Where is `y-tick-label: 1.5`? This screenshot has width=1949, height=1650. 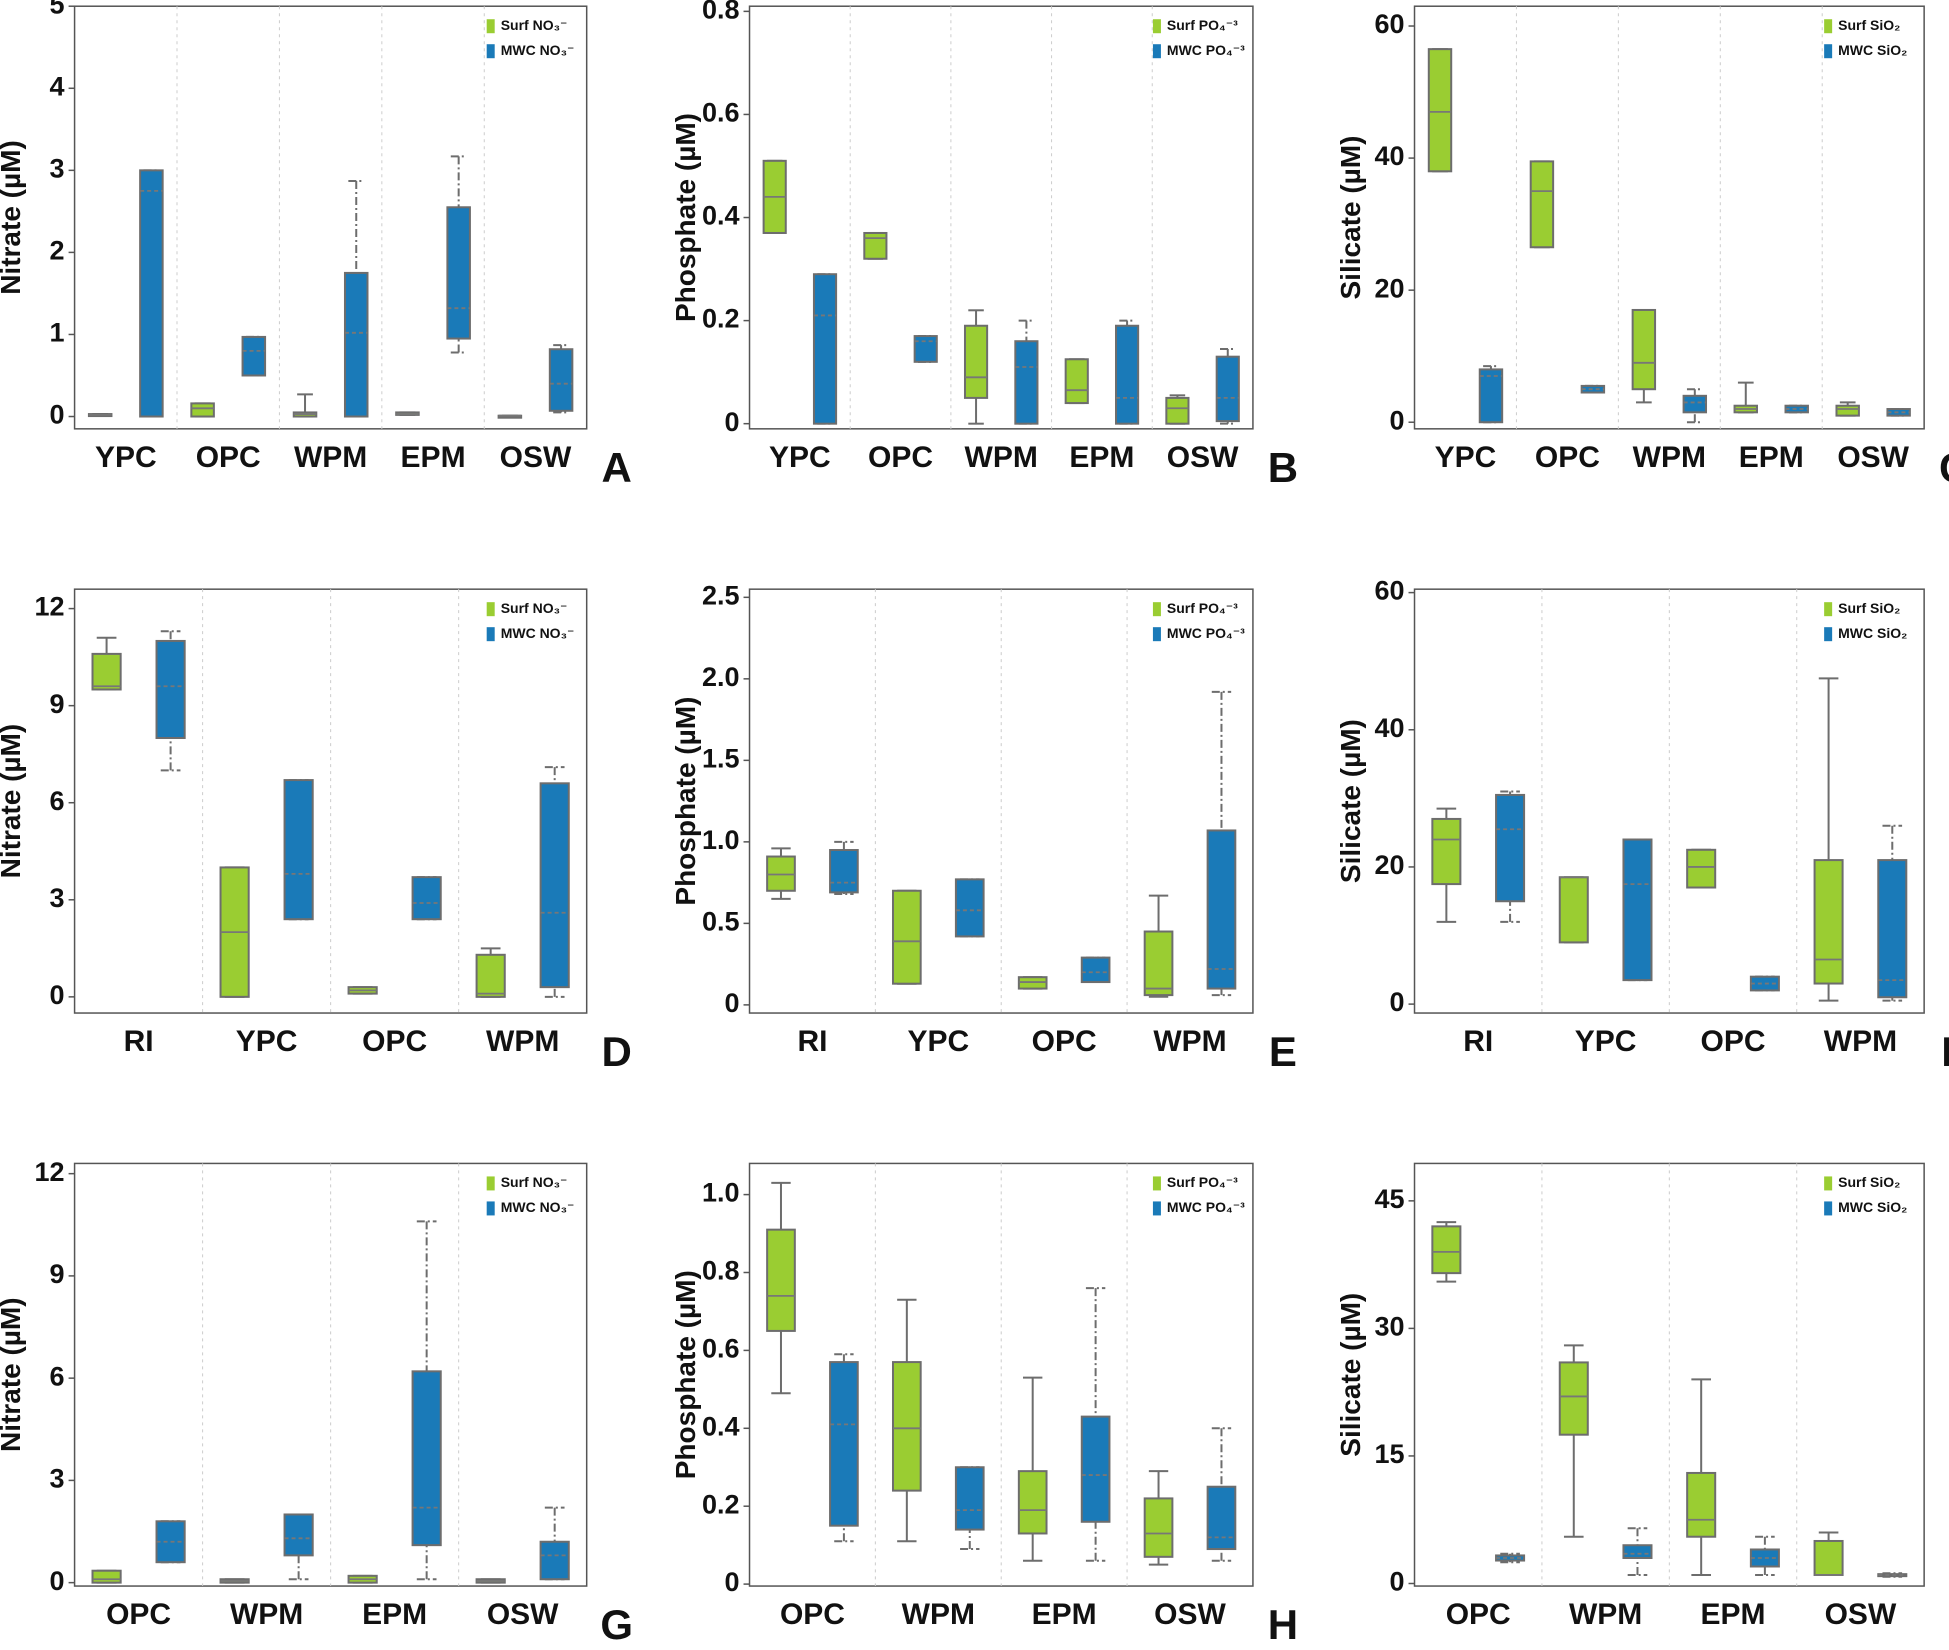
y-tick-label: 1.5 is located at coordinates (721, 758).